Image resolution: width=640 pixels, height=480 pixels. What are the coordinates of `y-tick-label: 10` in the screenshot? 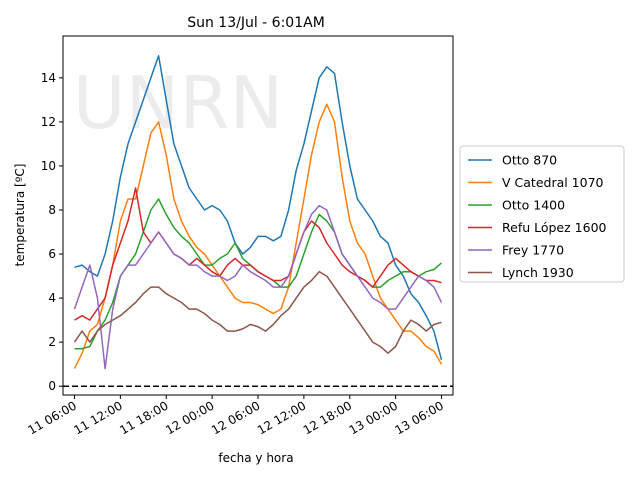 It's located at (48, 166).